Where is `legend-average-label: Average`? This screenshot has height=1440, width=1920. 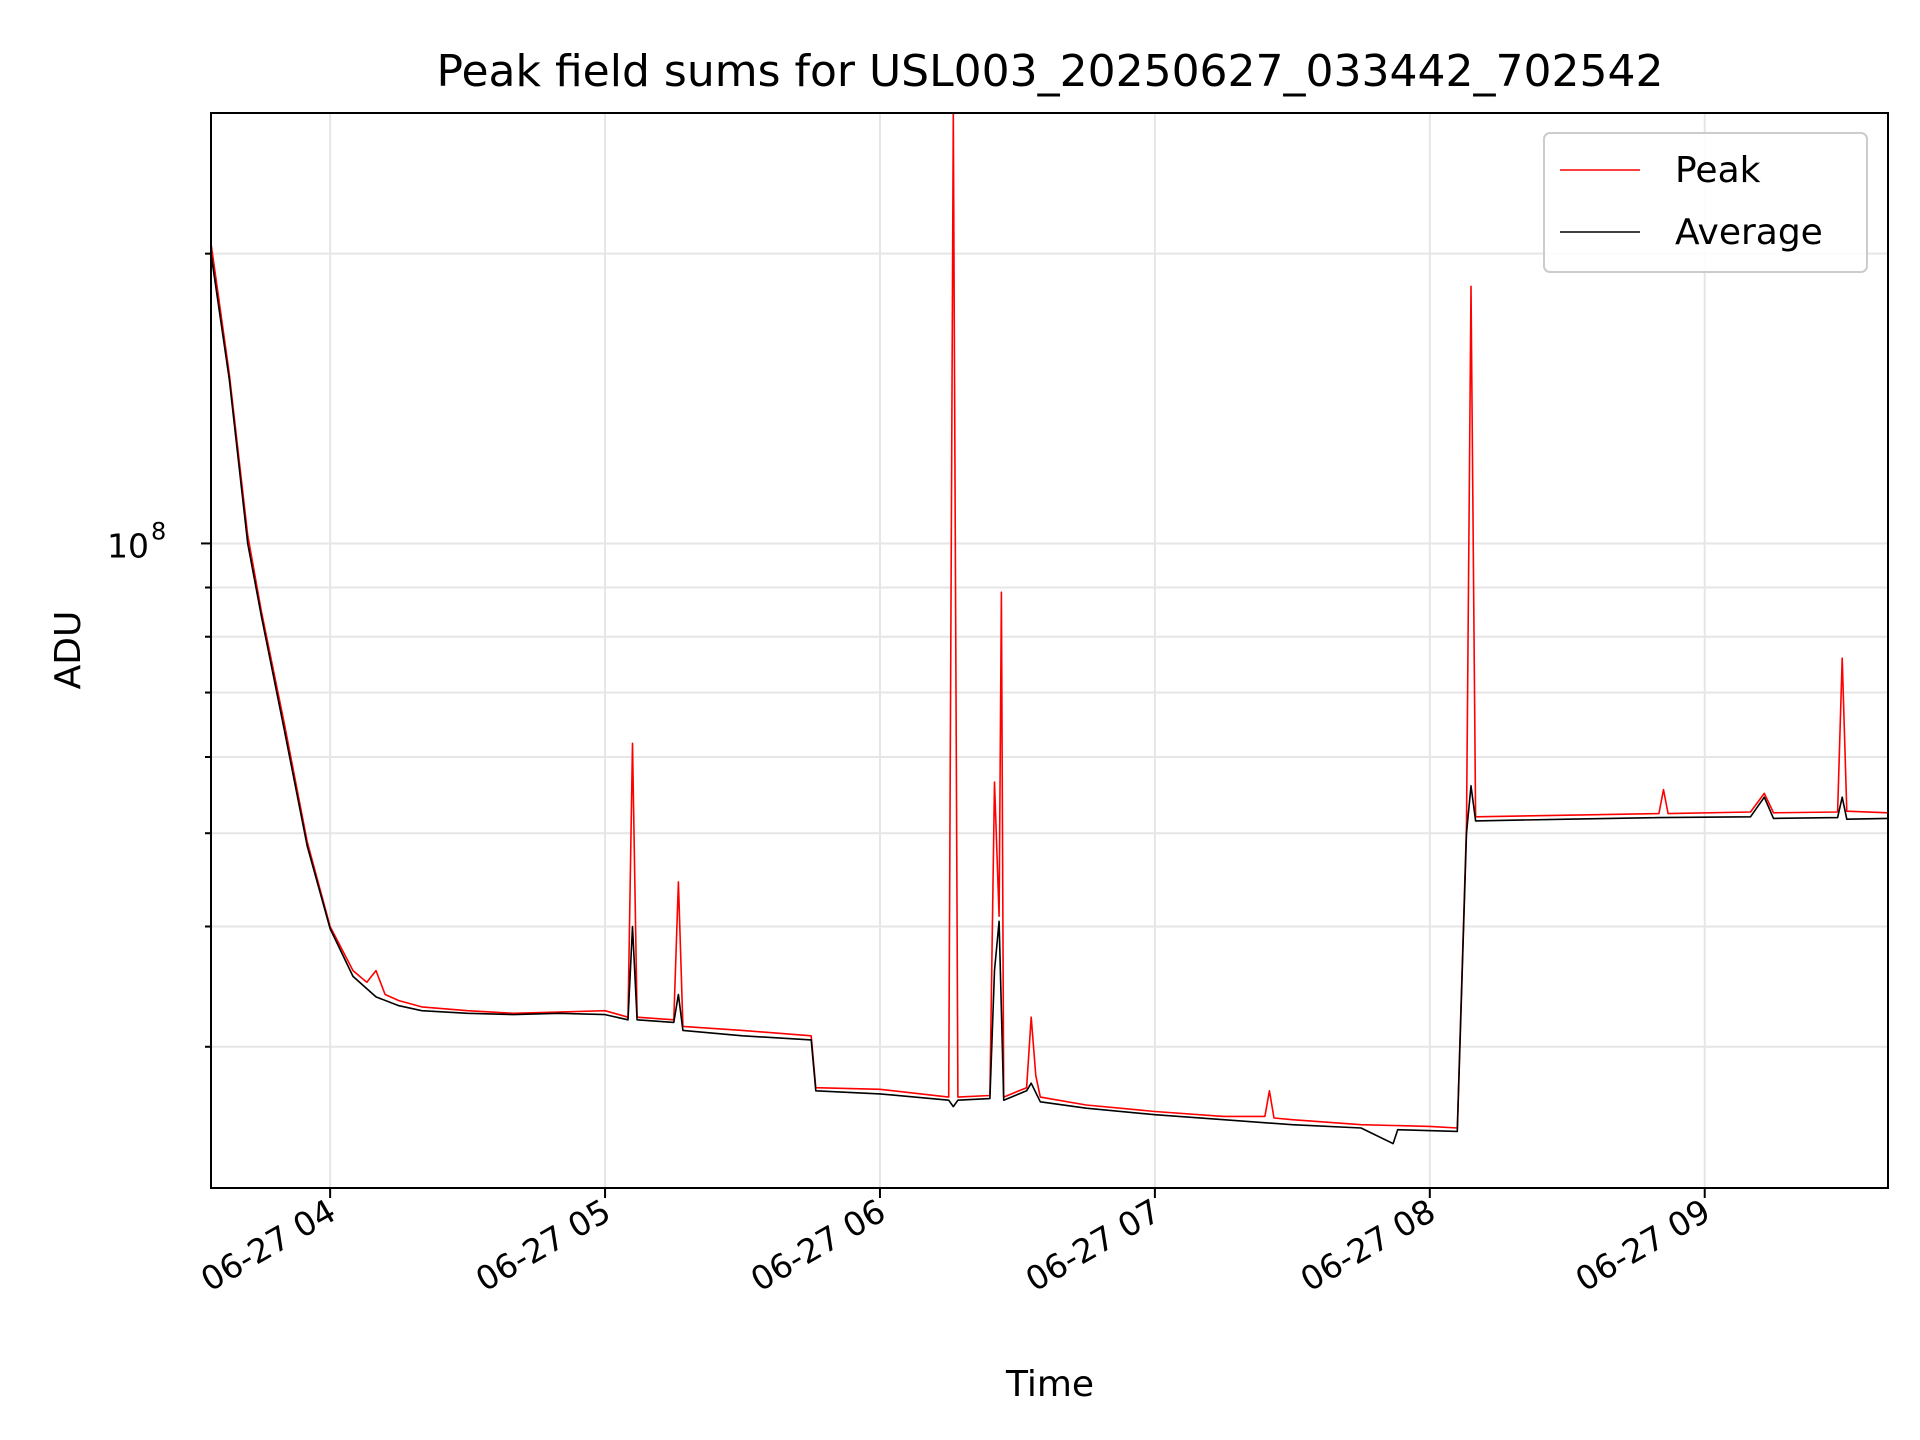 legend-average-label: Average is located at coordinates (1749, 232).